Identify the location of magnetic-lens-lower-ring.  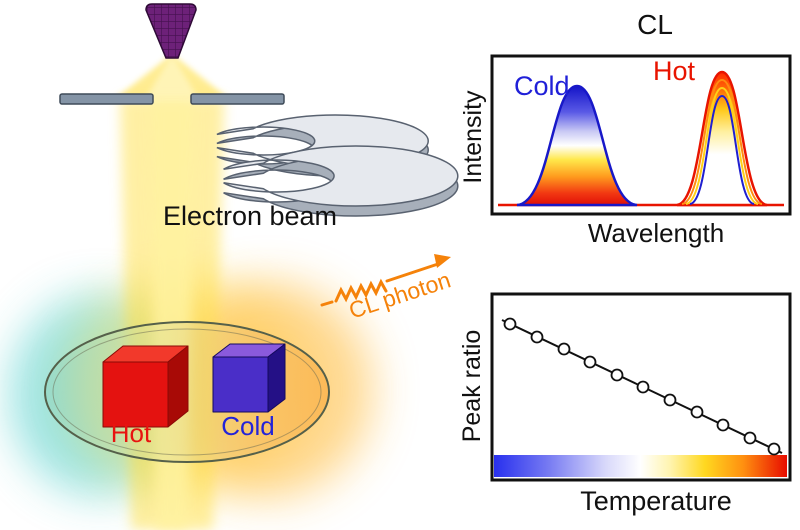
(341, 181).